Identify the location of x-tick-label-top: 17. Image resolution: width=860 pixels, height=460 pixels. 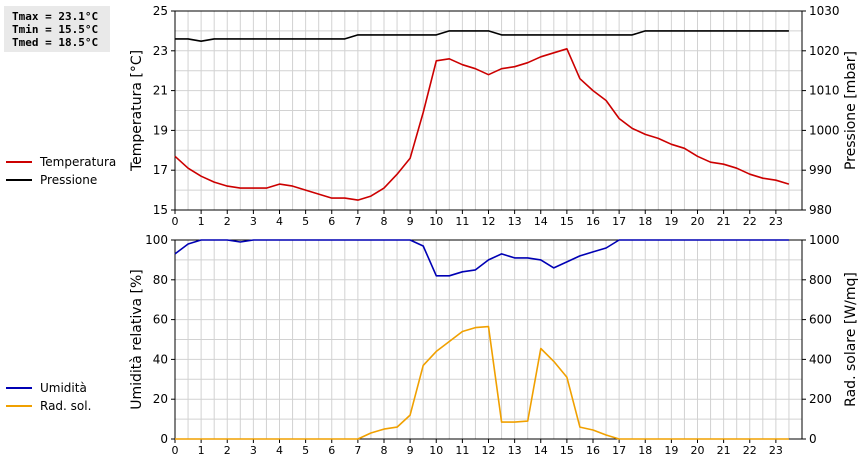
(619, 221).